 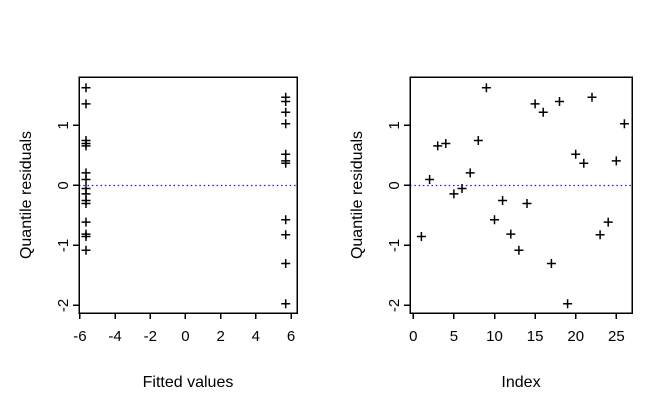 I want to click on x-tick-label: 5, so click(x=454, y=336).